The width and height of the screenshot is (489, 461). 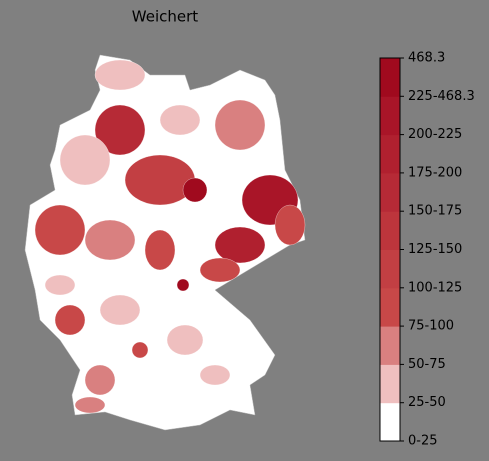 I want to click on colorbar-label: 175-200, so click(x=435, y=172).